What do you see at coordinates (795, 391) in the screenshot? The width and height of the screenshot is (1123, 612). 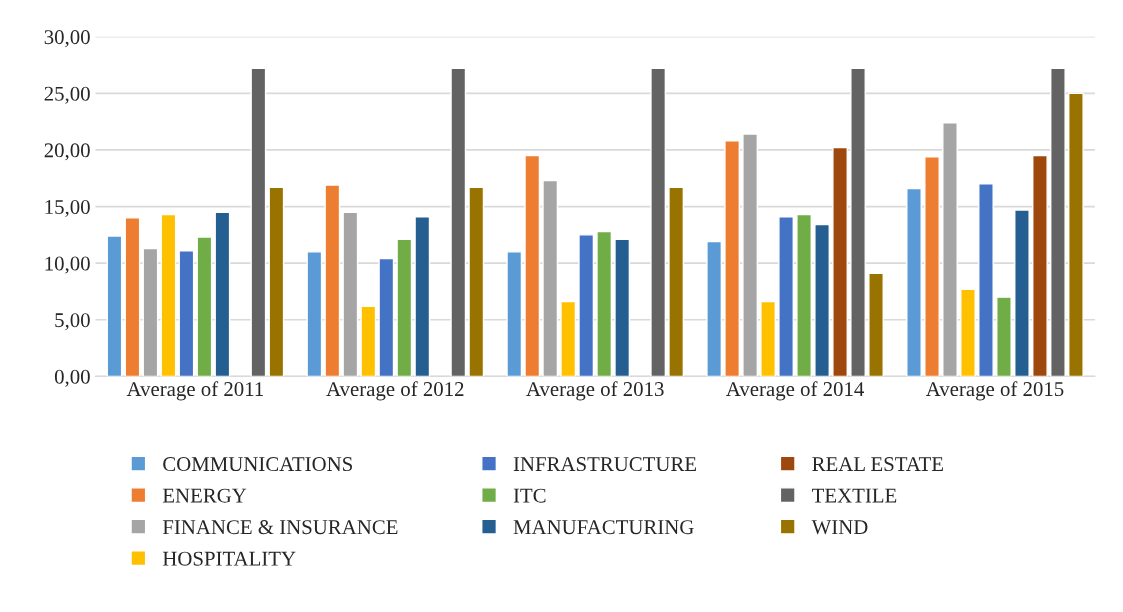 I see `x-tick-label: Average of 2014` at bounding box center [795, 391].